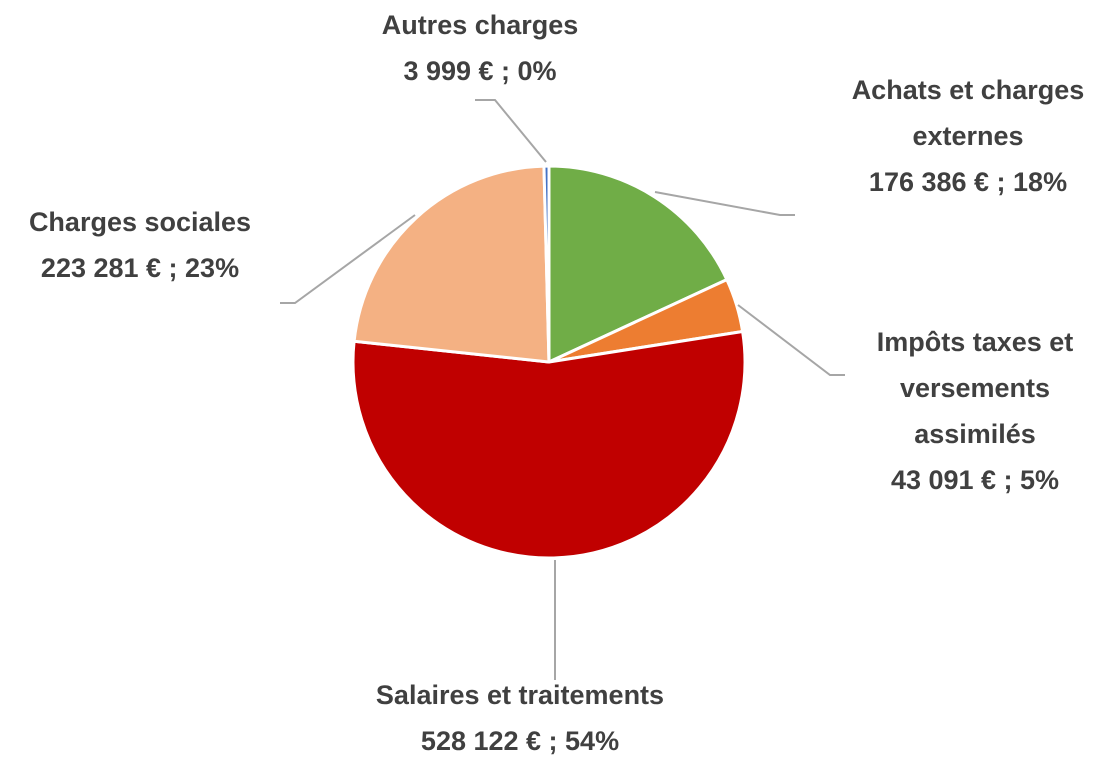 This screenshot has height=765, width=1114. What do you see at coordinates (975, 480) in the screenshot?
I see `value-label: 43 091 € ; 5%` at bounding box center [975, 480].